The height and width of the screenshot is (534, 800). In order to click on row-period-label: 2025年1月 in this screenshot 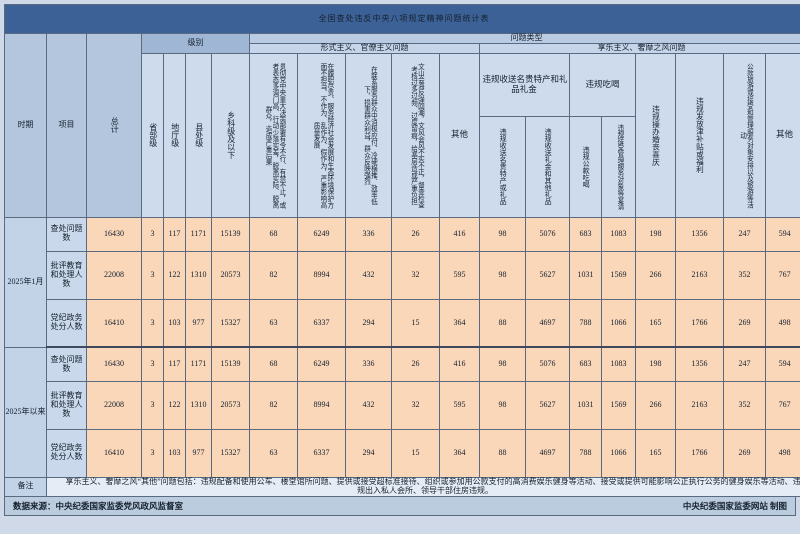, I will do `click(25, 282)`.